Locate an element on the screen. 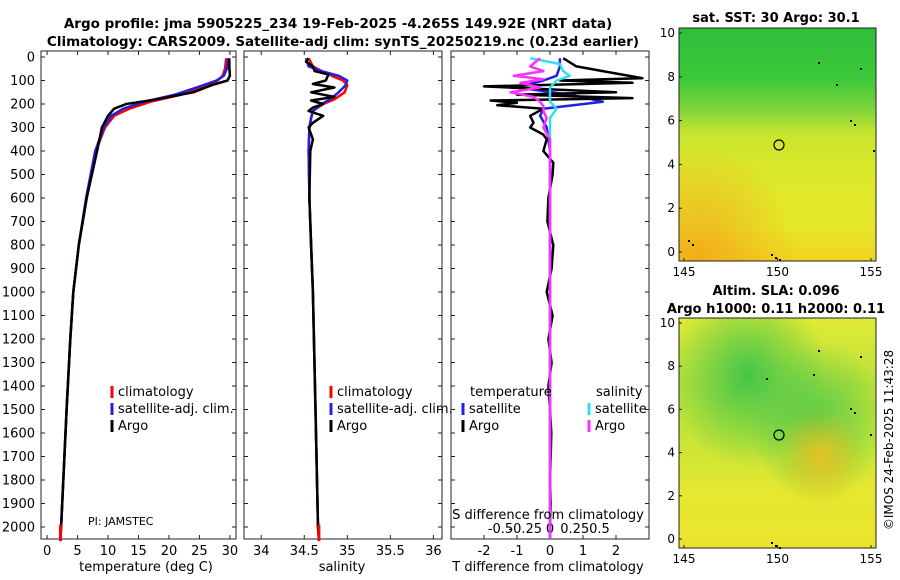 This screenshot has width=900, height=580. depth-tick-label: 200 is located at coordinates (22, 105).